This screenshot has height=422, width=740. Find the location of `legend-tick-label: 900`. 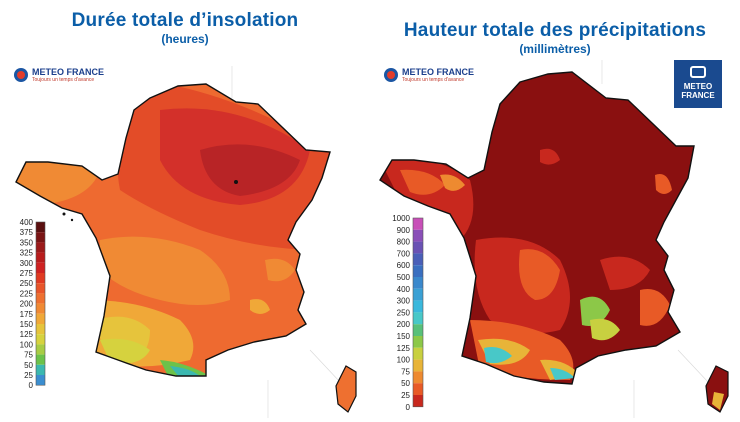

legend-tick-label: 900 is located at coordinates (404, 230).